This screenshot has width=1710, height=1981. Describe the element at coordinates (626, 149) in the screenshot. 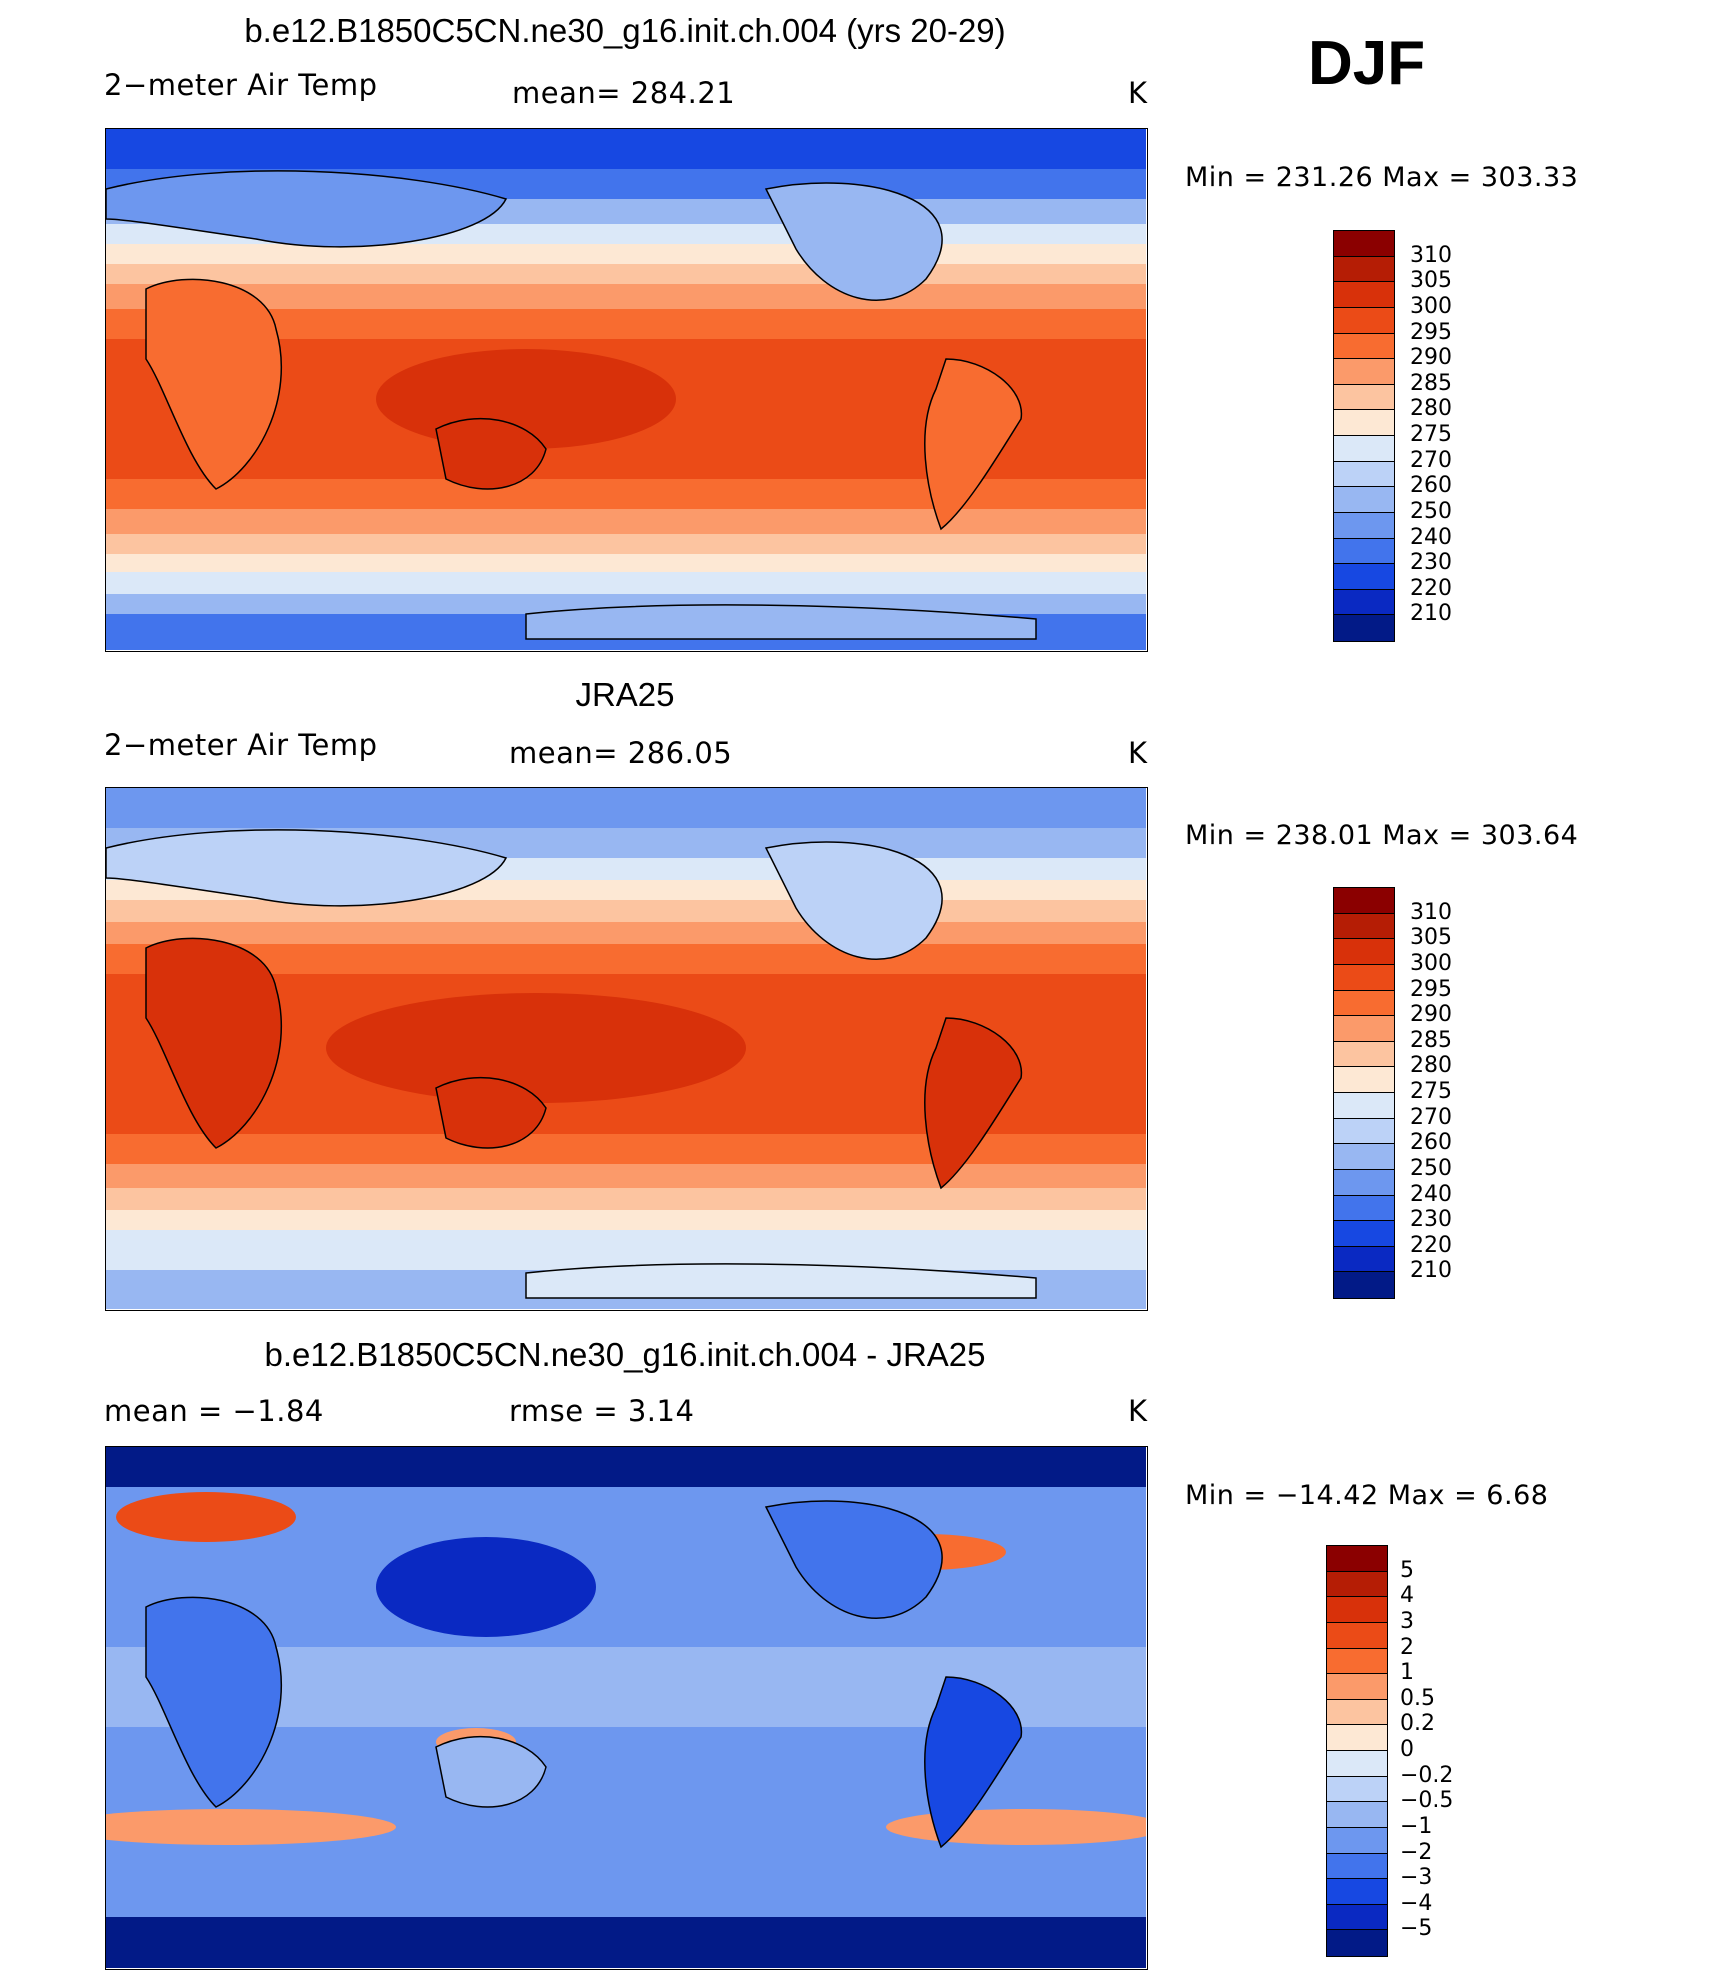

I see `panel1-band-arctic` at that location.